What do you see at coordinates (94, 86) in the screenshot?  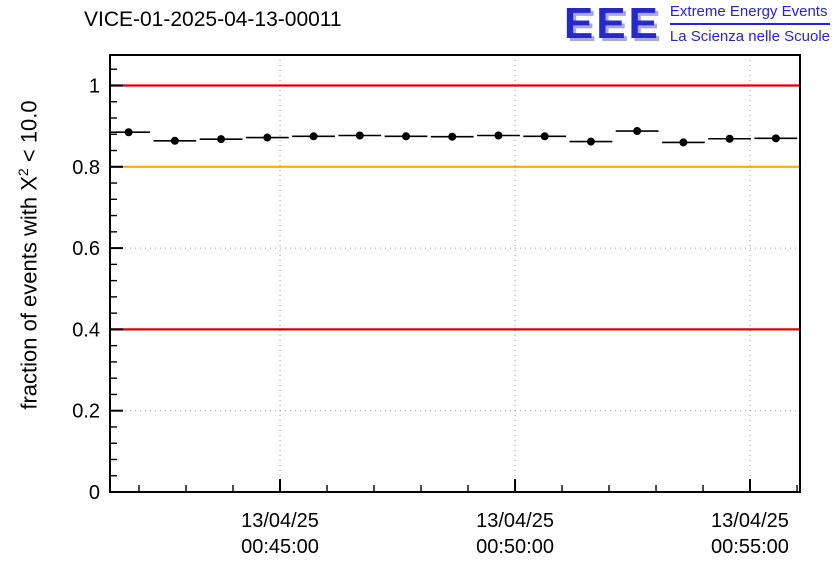 I see `y-axis-tick-label: 1` at bounding box center [94, 86].